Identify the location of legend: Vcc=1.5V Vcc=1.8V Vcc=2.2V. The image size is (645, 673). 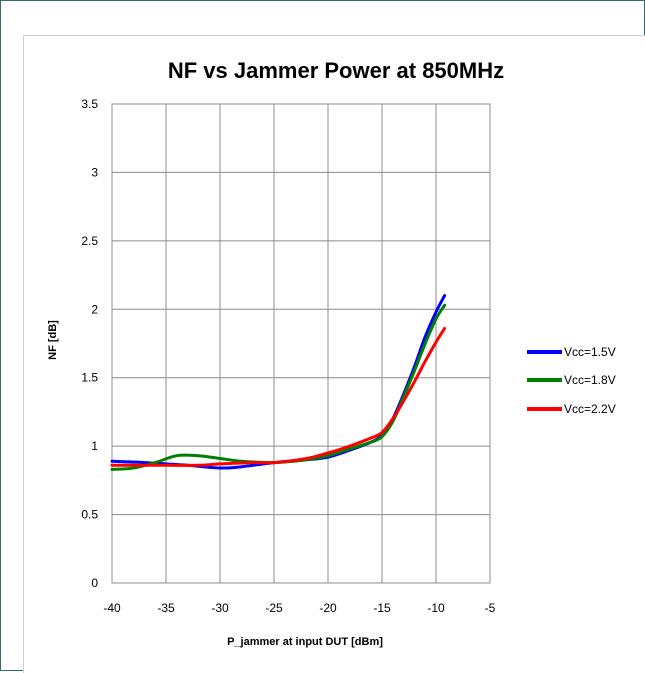
(571, 380).